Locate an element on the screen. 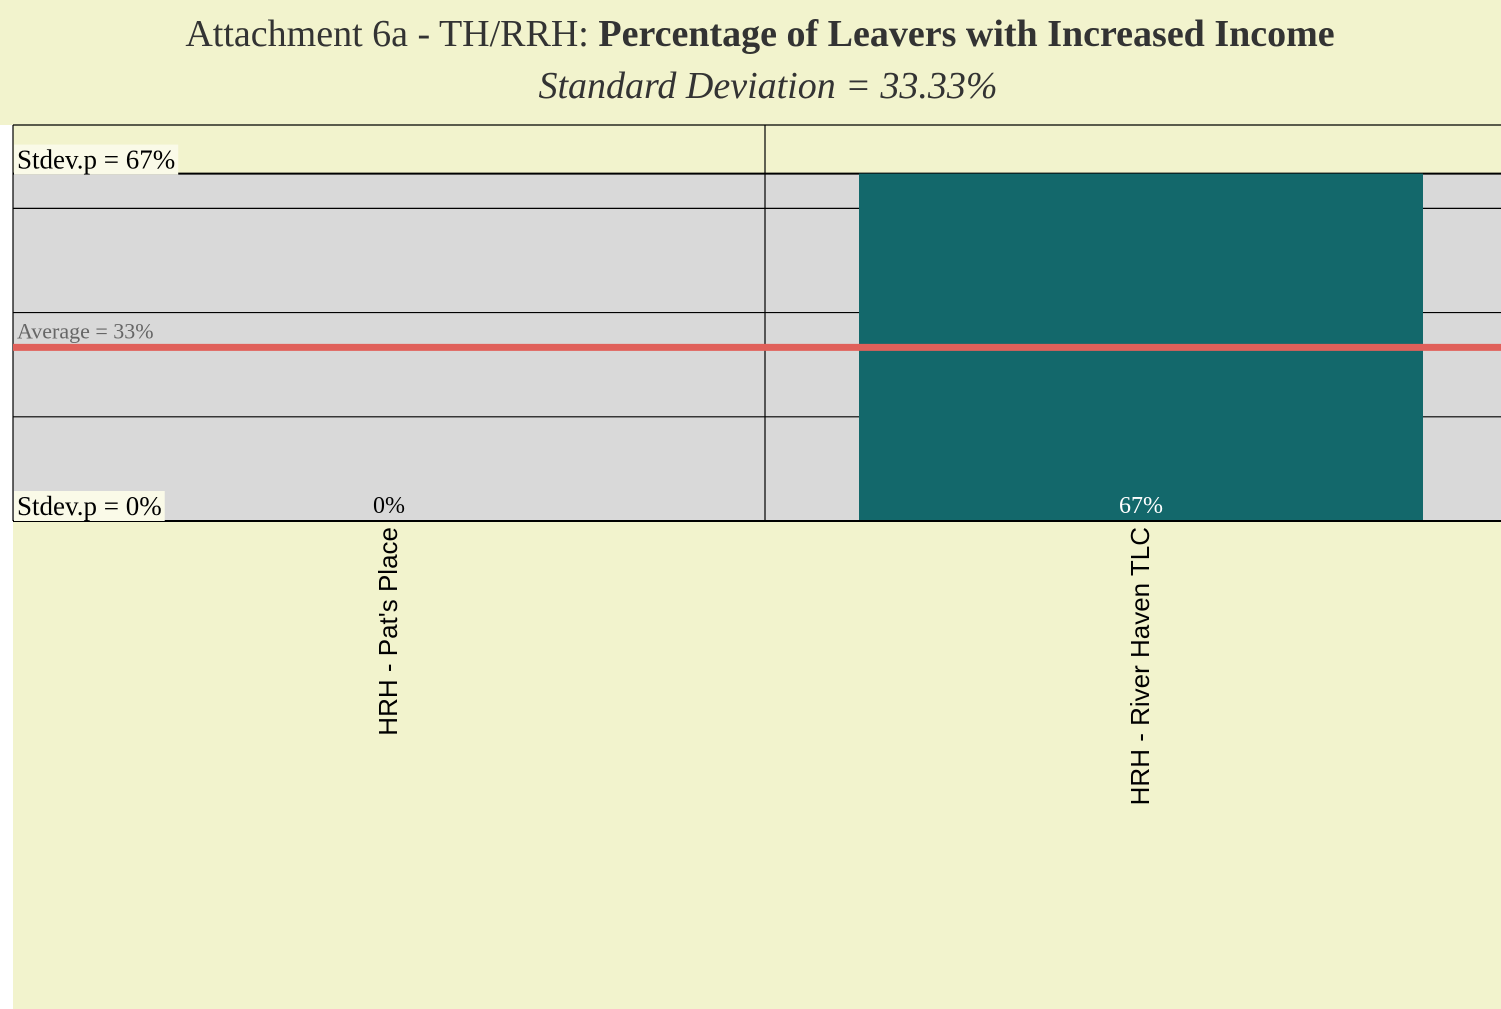 The width and height of the screenshot is (1501, 1009). value-label: 0% is located at coordinates (389, 506).